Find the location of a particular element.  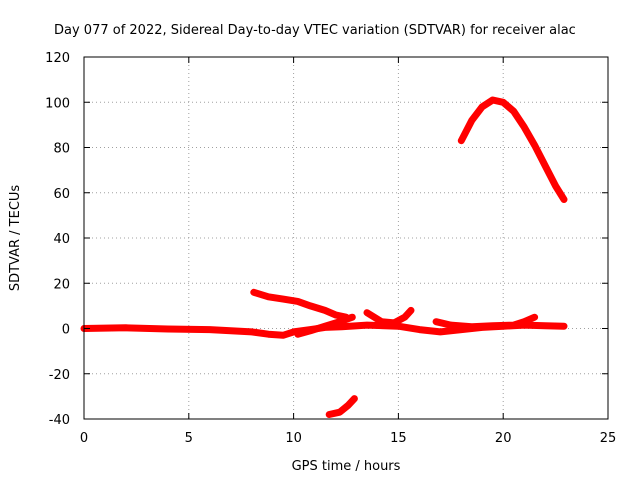

y-tick-label: 0 is located at coordinates (66, 330).